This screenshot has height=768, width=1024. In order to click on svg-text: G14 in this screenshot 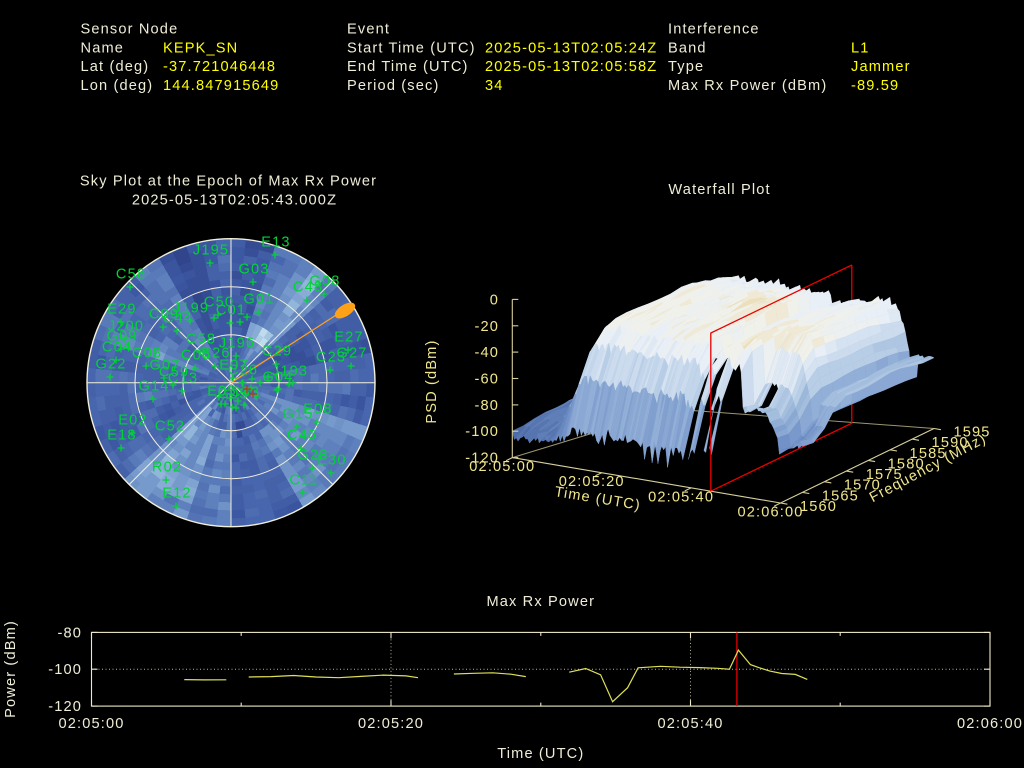, I will do `click(153, 387)`.